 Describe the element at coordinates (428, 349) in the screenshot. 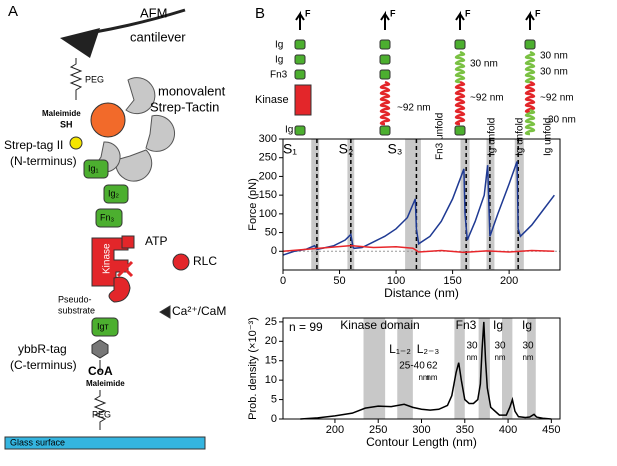

I see `annotation: L₂₋₃` at that location.